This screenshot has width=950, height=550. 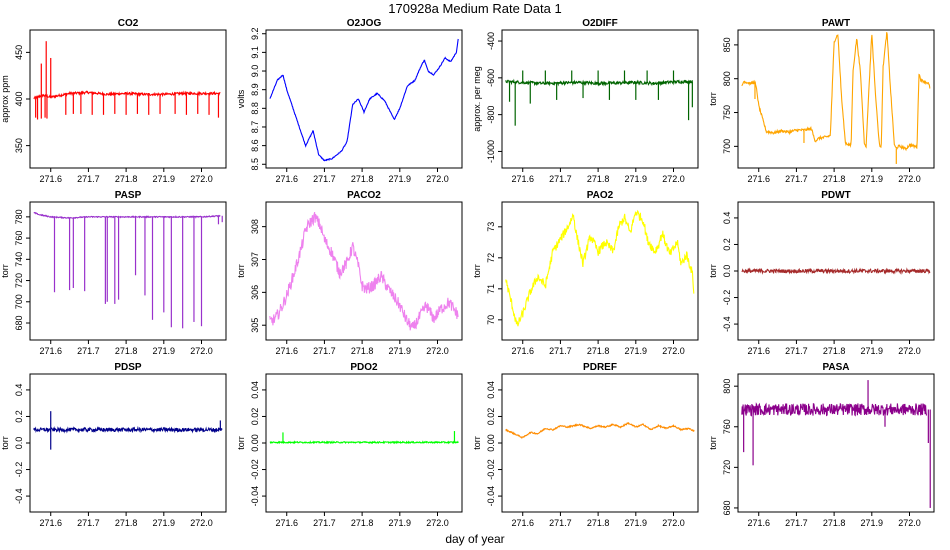 What do you see at coordinates (491, 41) in the screenshot?
I see `y-tick-label: -400` at bounding box center [491, 41].